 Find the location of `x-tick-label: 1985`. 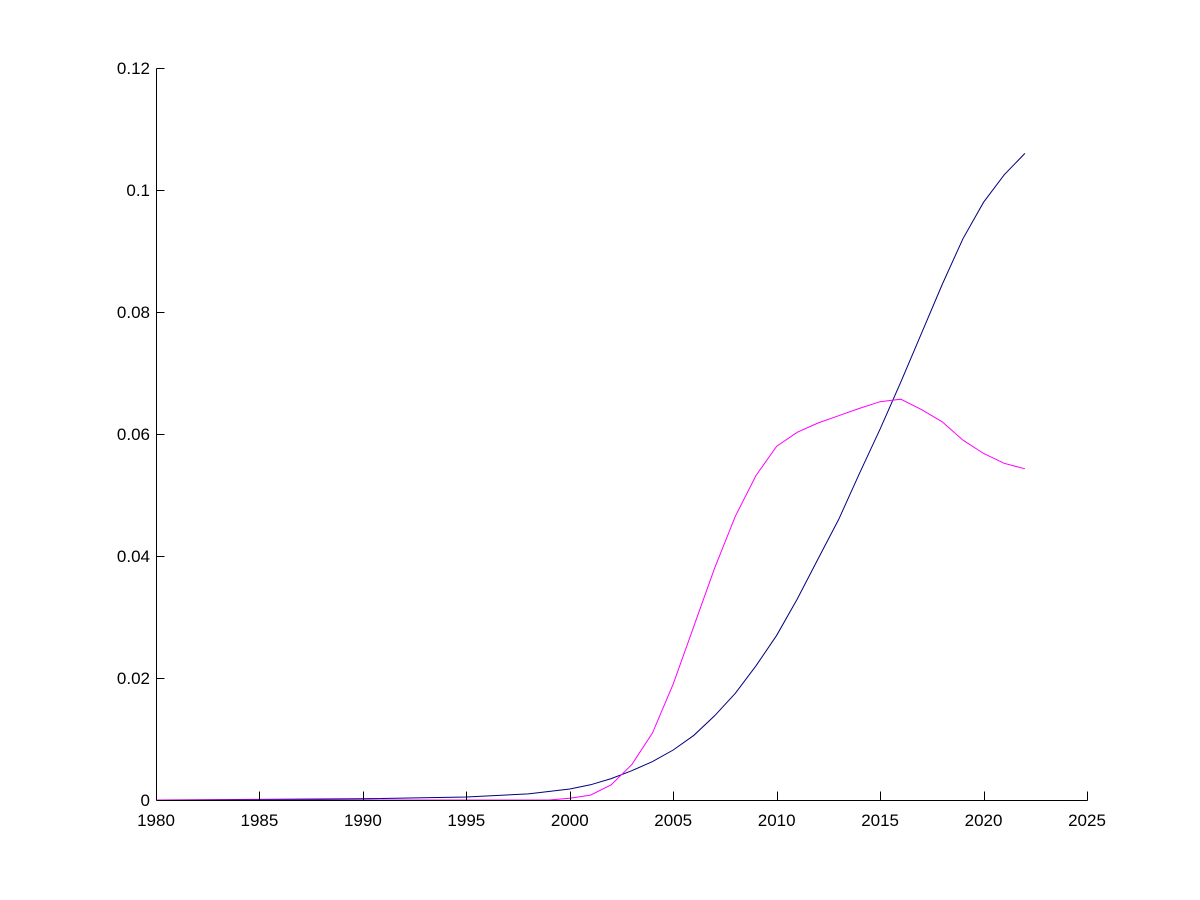

x-tick-label: 1985 is located at coordinates (260, 820).